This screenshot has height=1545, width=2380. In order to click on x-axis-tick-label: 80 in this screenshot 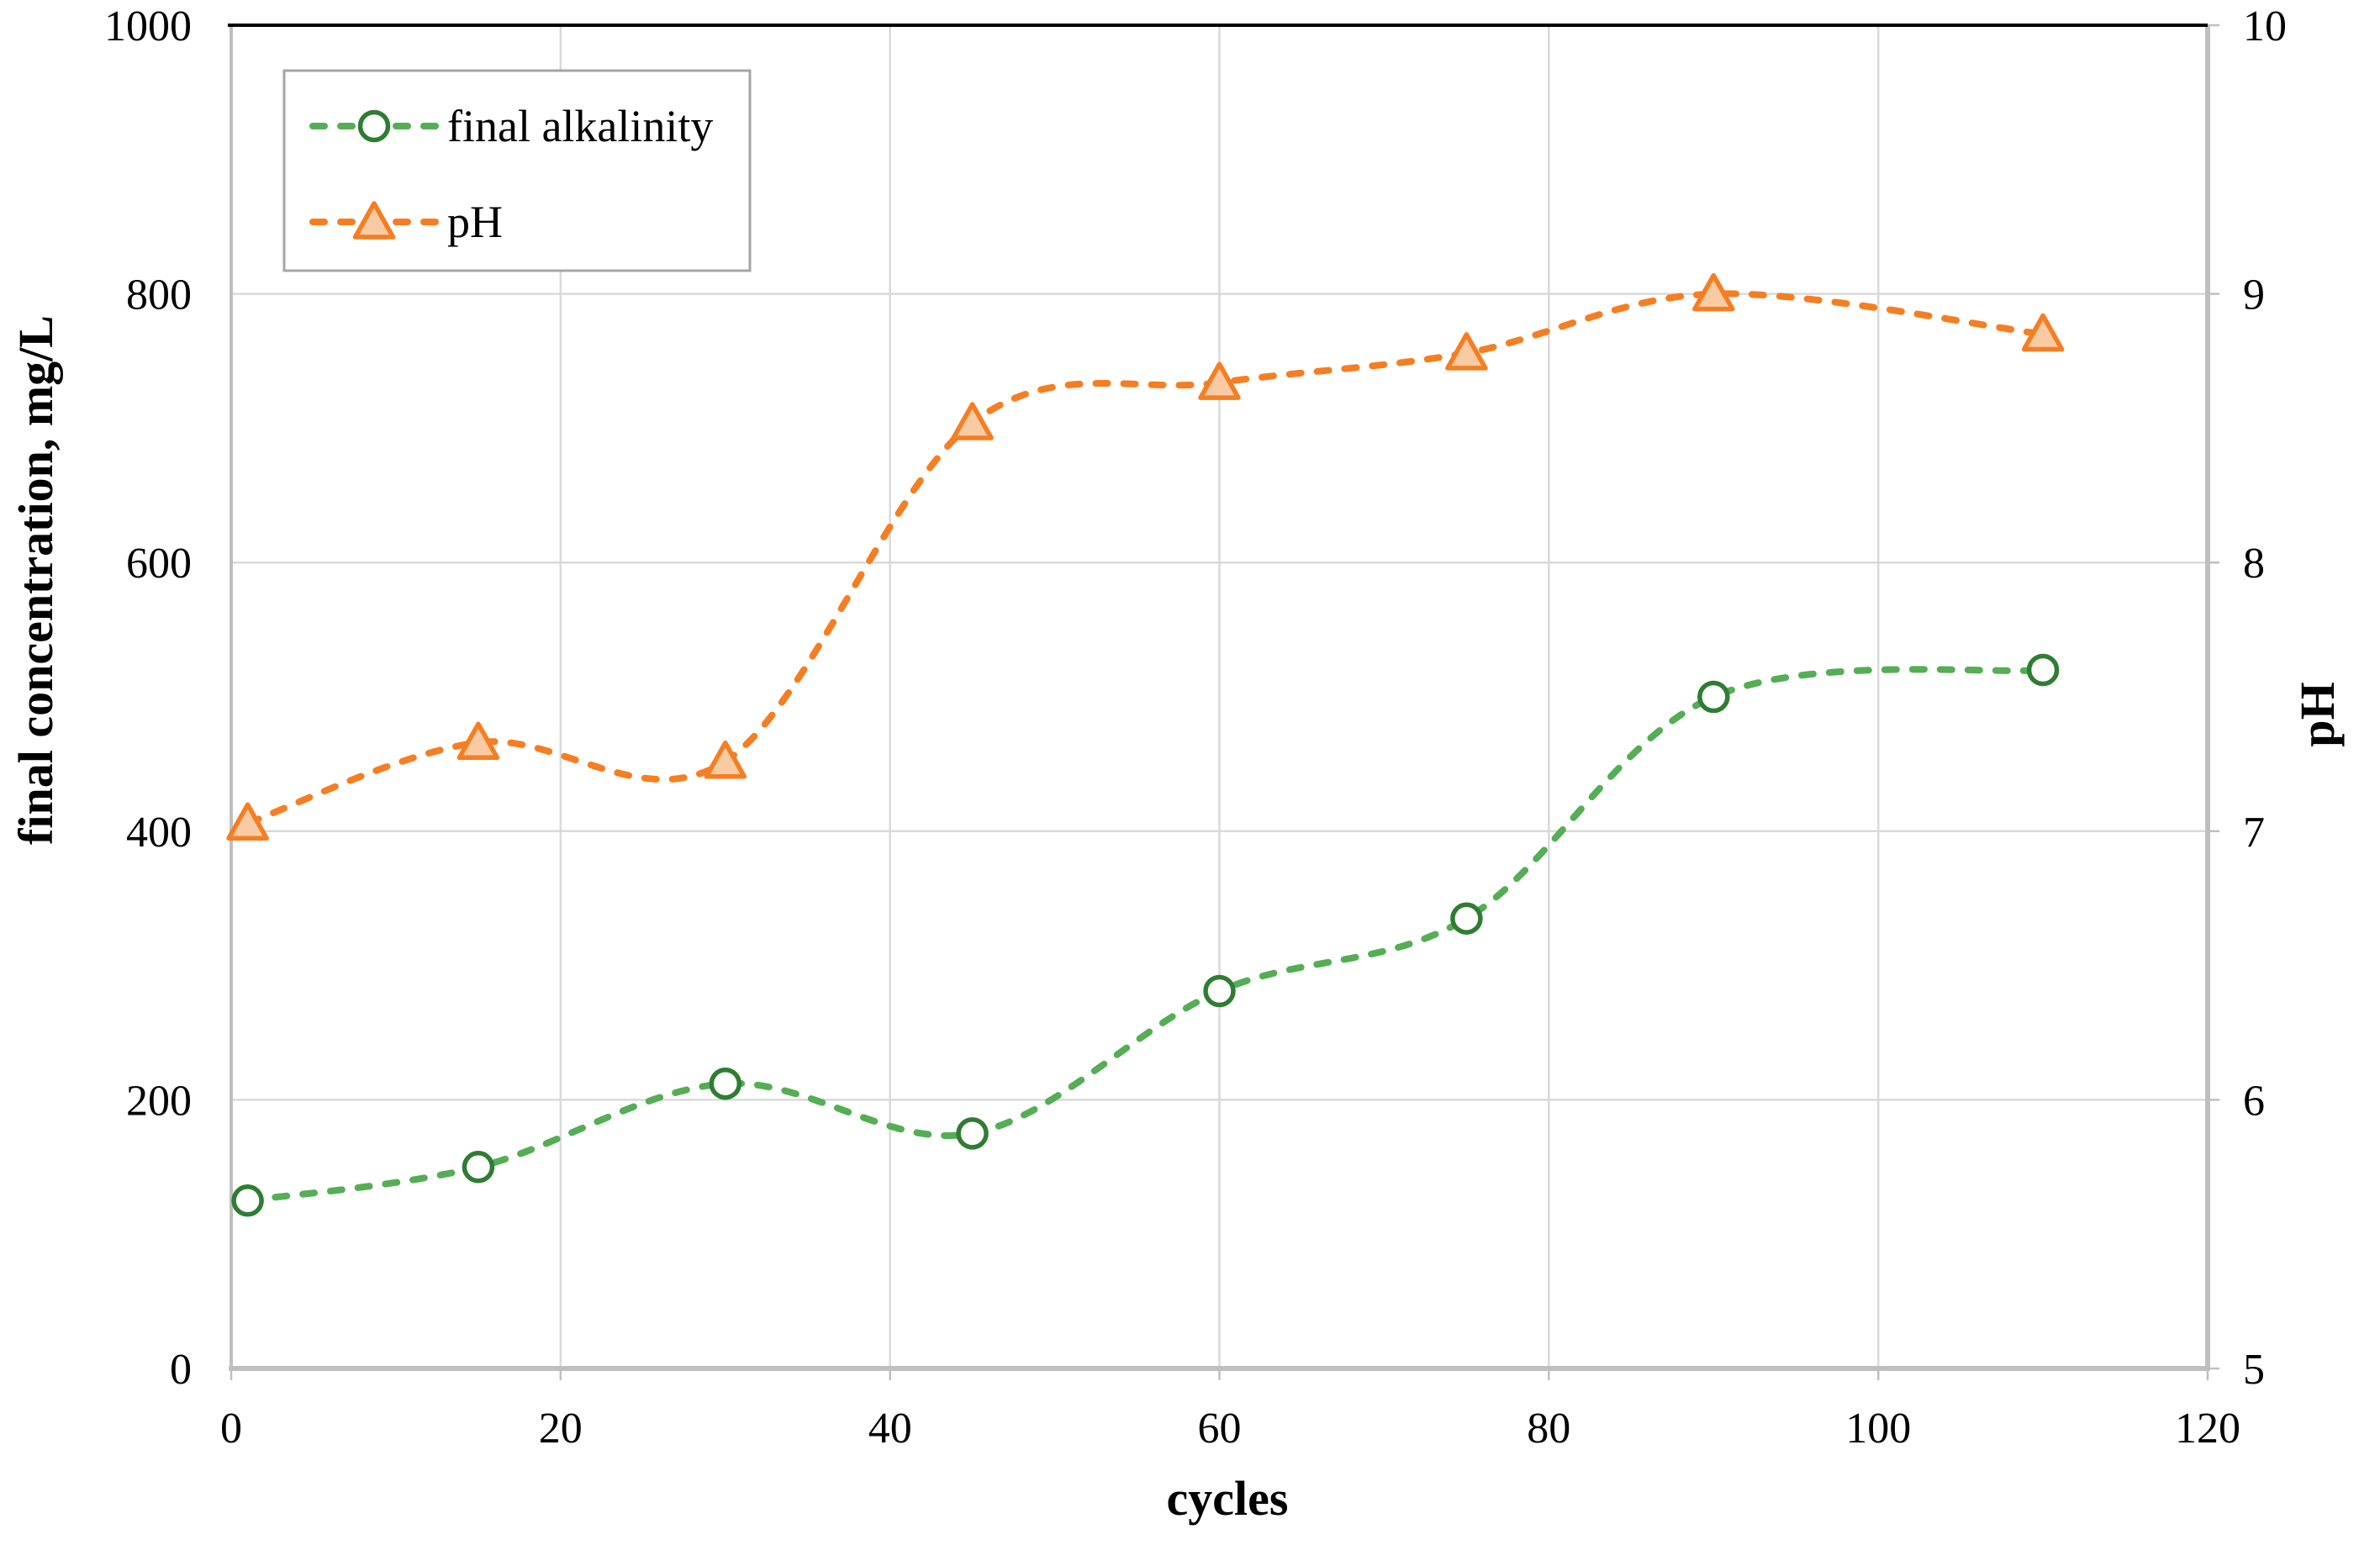, I will do `click(1548, 1429)`.